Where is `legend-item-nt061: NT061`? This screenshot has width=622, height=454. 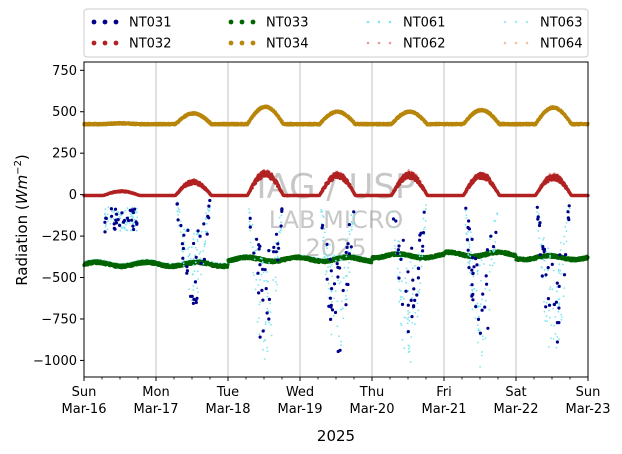
legend-item-nt061: NT061 is located at coordinates (405, 23).